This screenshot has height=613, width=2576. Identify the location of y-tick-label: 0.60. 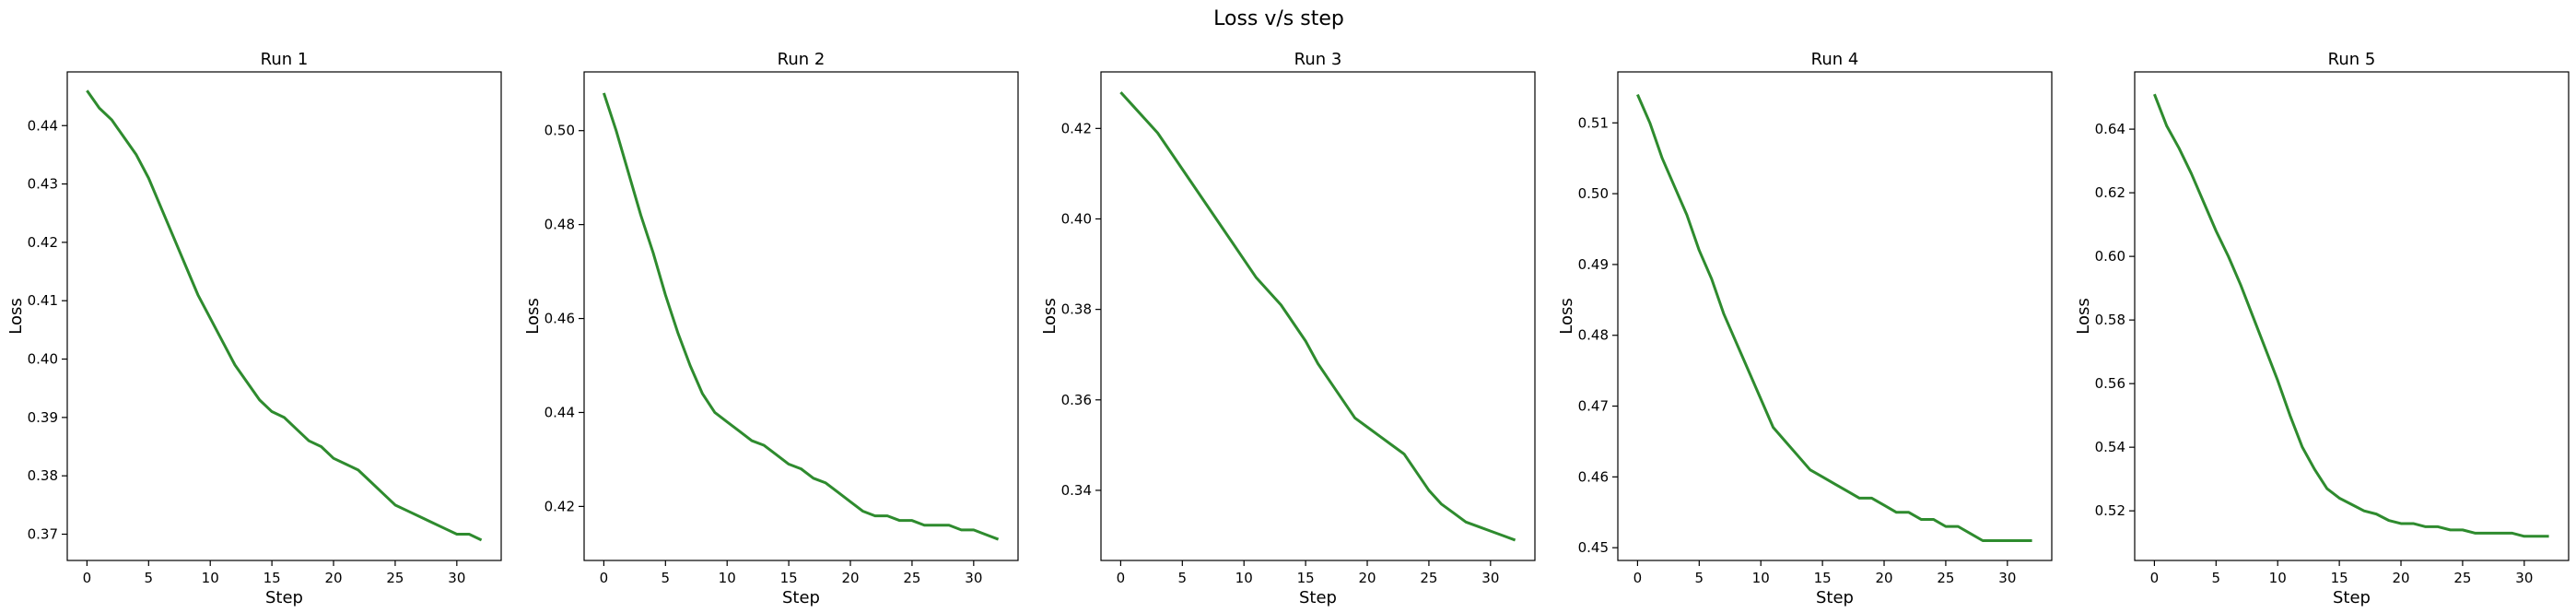
(2110, 256).